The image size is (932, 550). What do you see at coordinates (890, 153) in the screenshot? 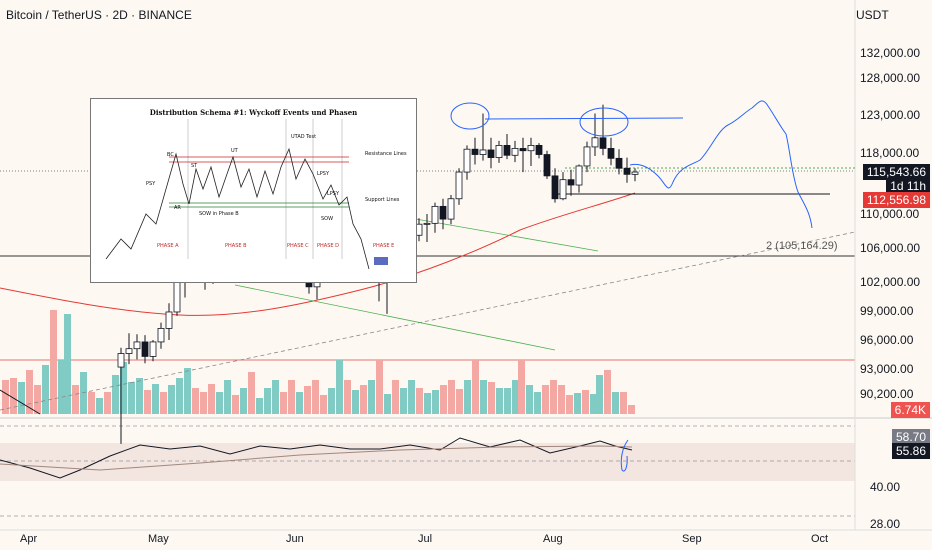
I see `price-axis-label: 118,000.00` at bounding box center [890, 153].